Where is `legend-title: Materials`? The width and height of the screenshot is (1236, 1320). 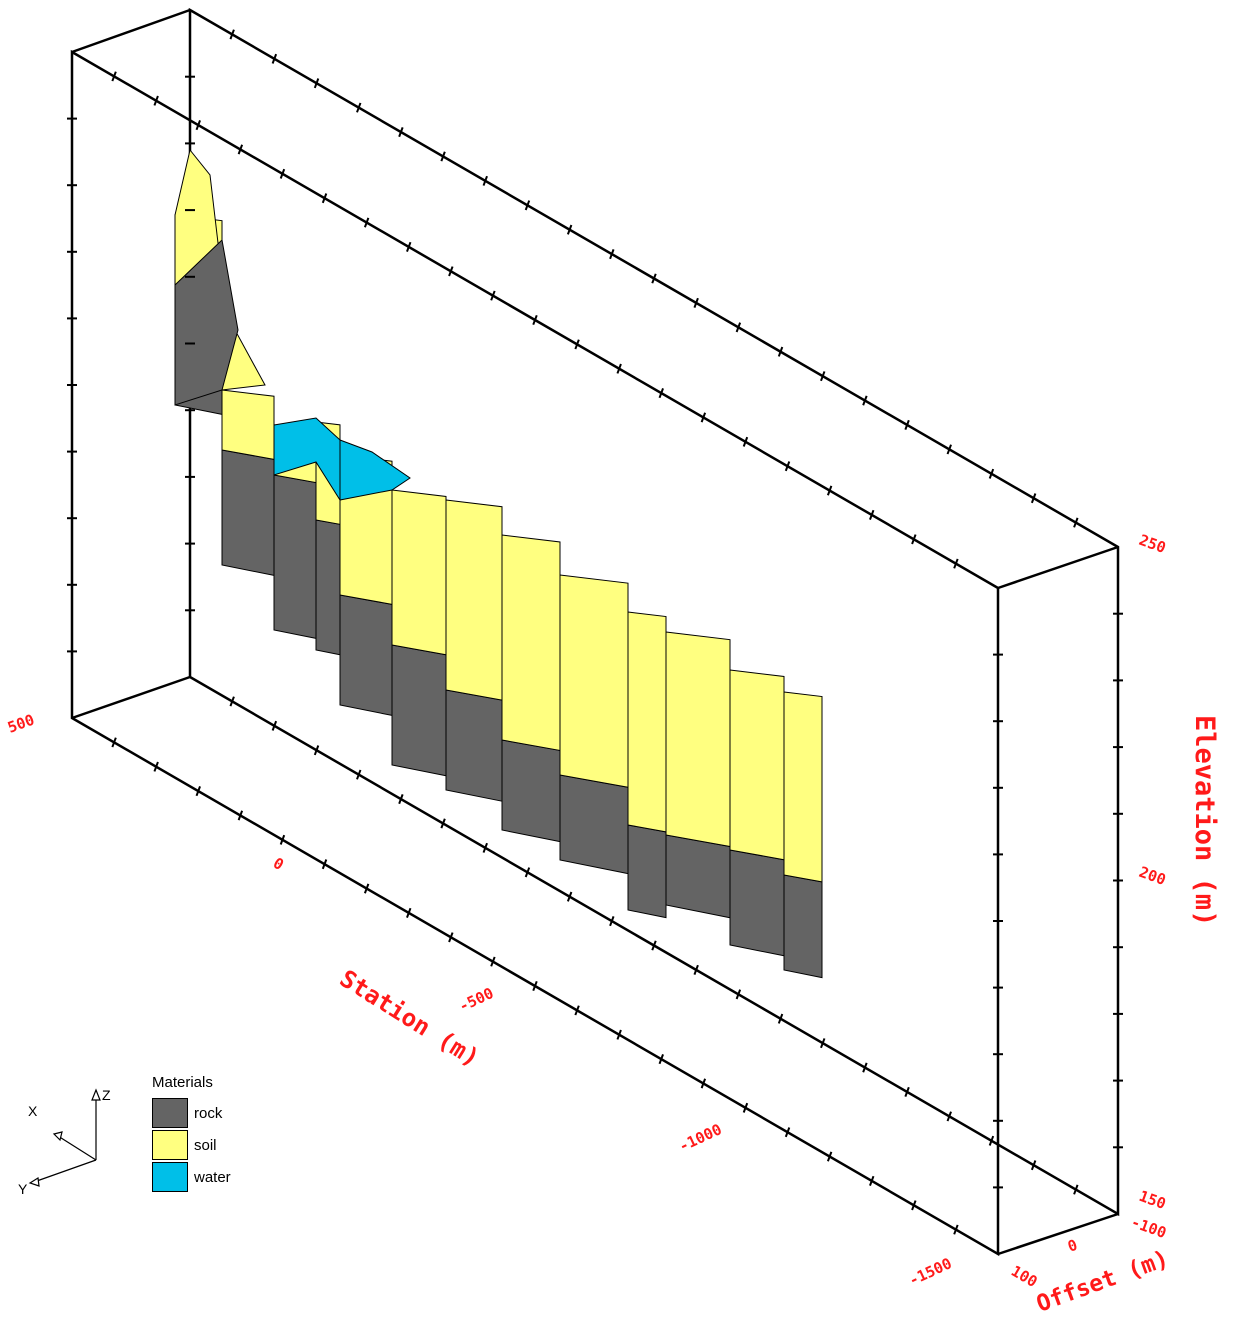 legend-title: Materials is located at coordinates (182, 1082).